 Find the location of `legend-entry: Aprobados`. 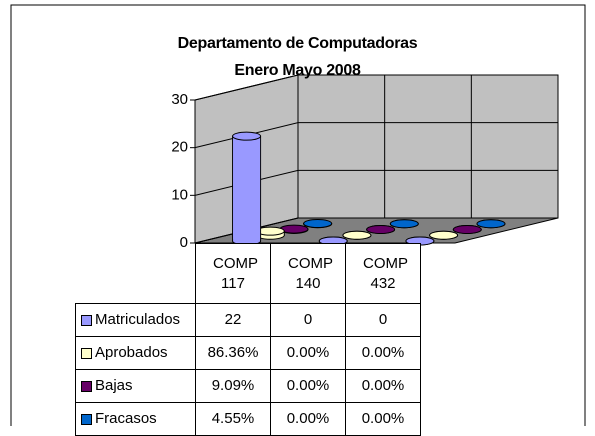

legend-entry: Aprobados is located at coordinates (135, 353).